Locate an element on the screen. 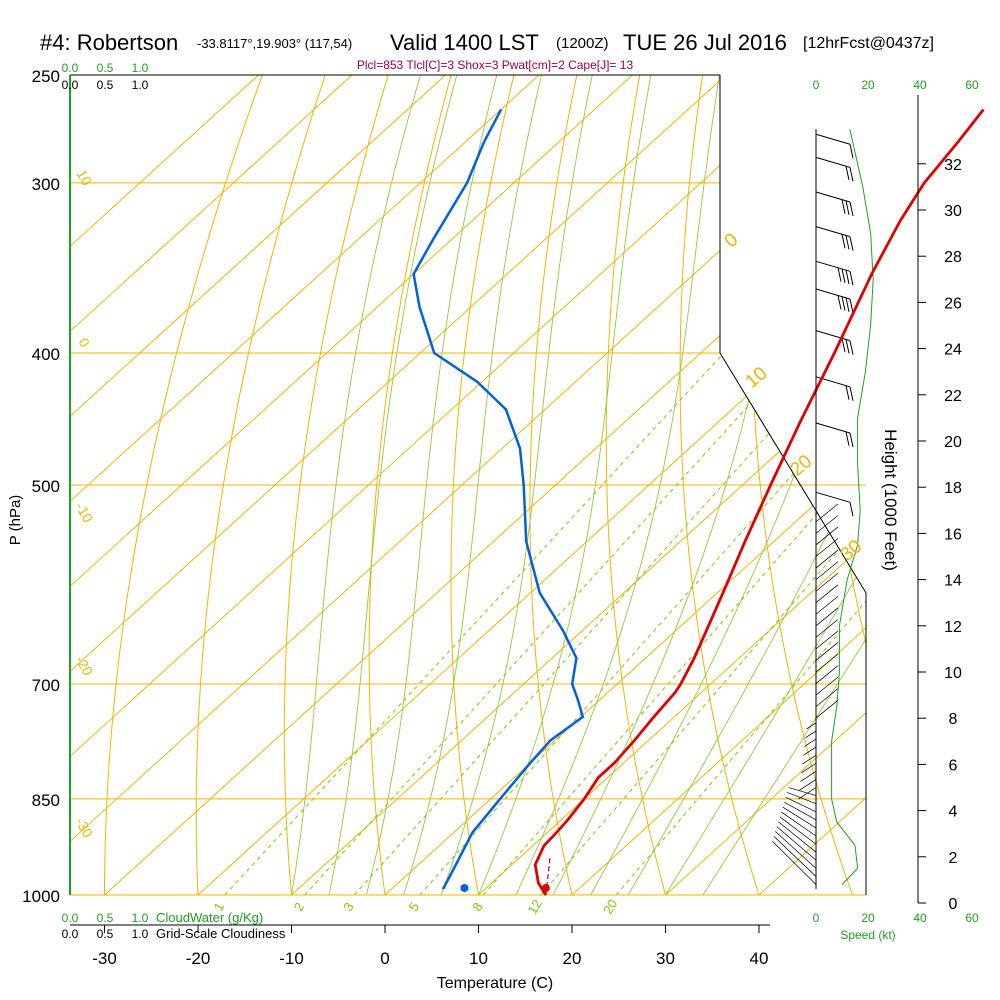 This screenshot has height=1000, width=1000. wind-mid-9.0 is located at coordinates (827, 686).